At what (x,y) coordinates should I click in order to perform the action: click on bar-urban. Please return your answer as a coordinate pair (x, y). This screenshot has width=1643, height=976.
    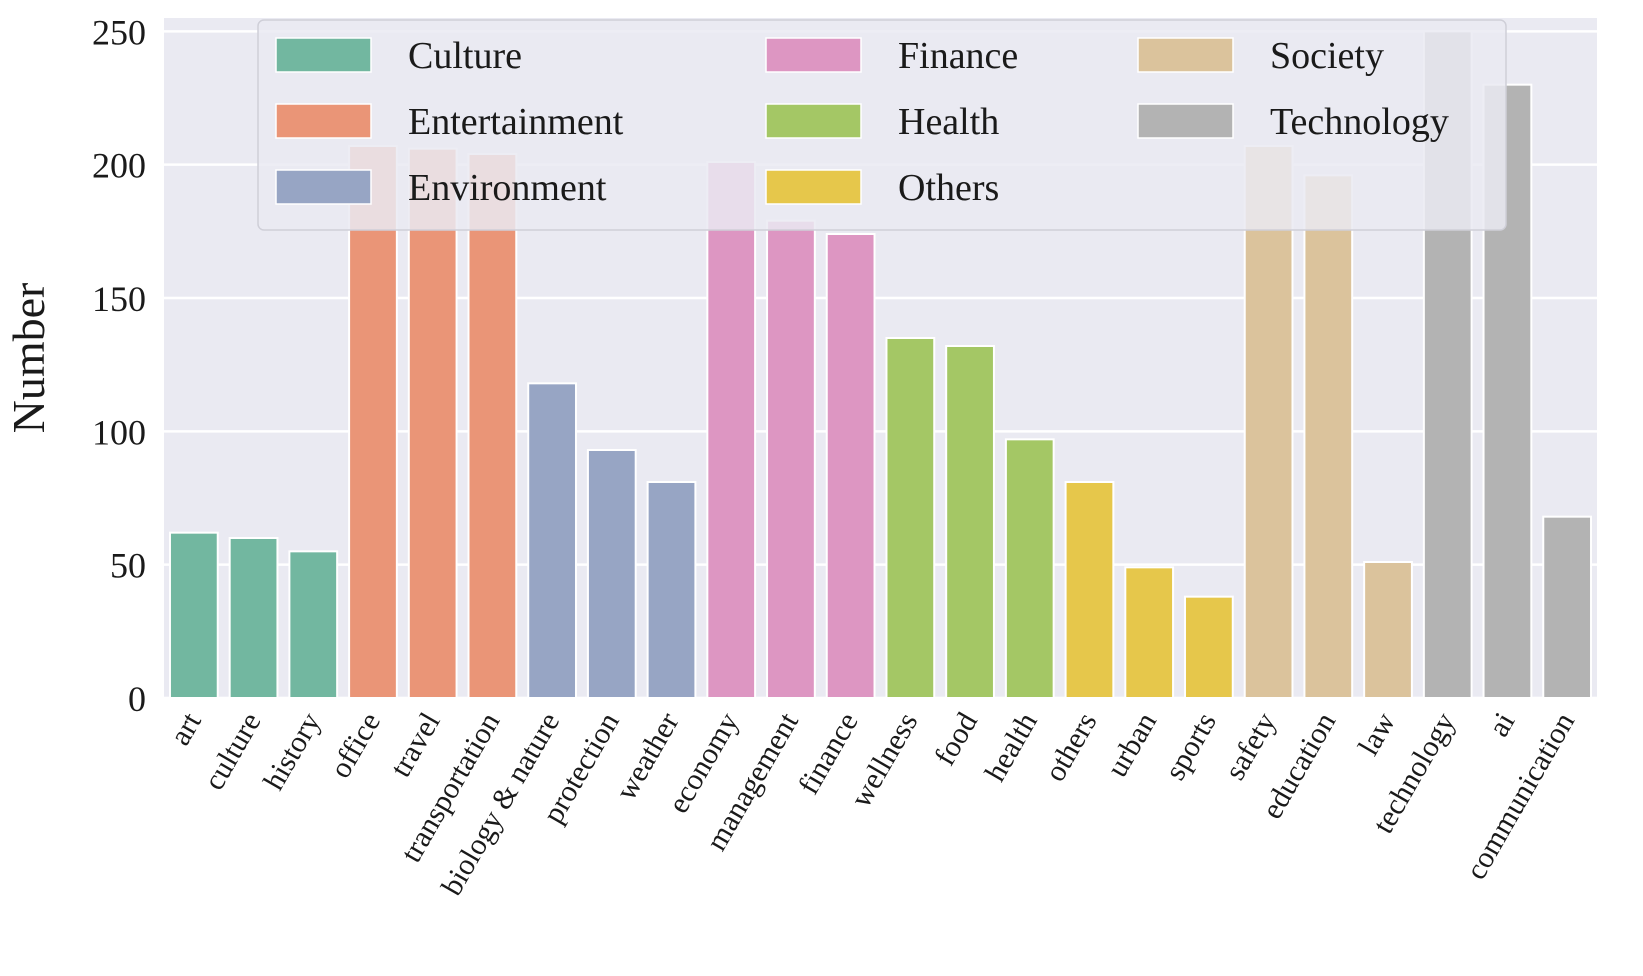
    Looking at the image, I should click on (1149, 632).